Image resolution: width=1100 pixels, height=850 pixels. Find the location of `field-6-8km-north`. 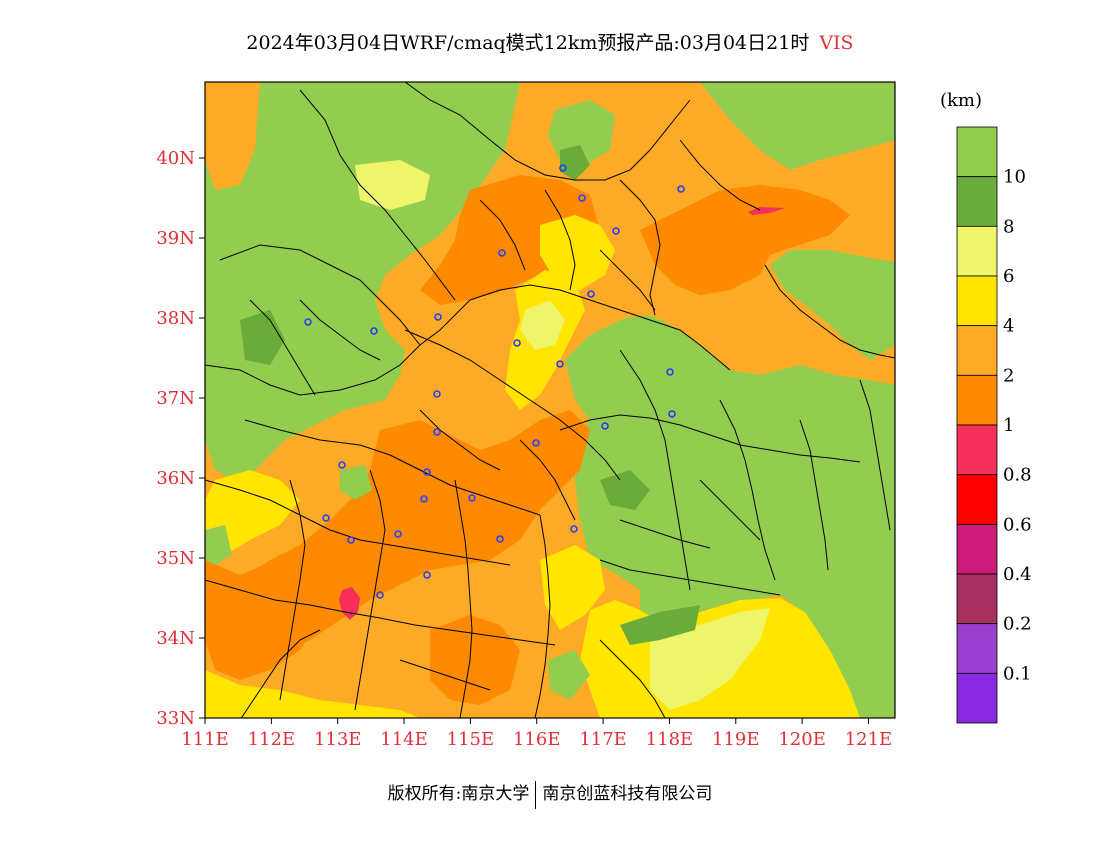

field-6-8km-north is located at coordinates (392, 185).